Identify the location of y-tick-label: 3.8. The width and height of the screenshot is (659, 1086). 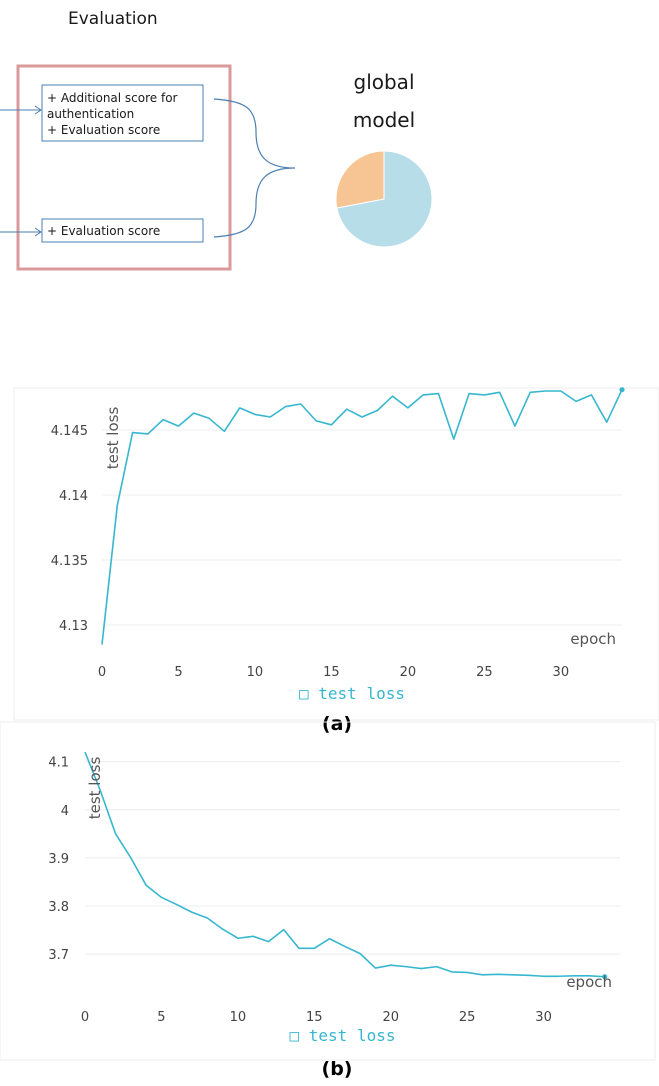
(58, 907).